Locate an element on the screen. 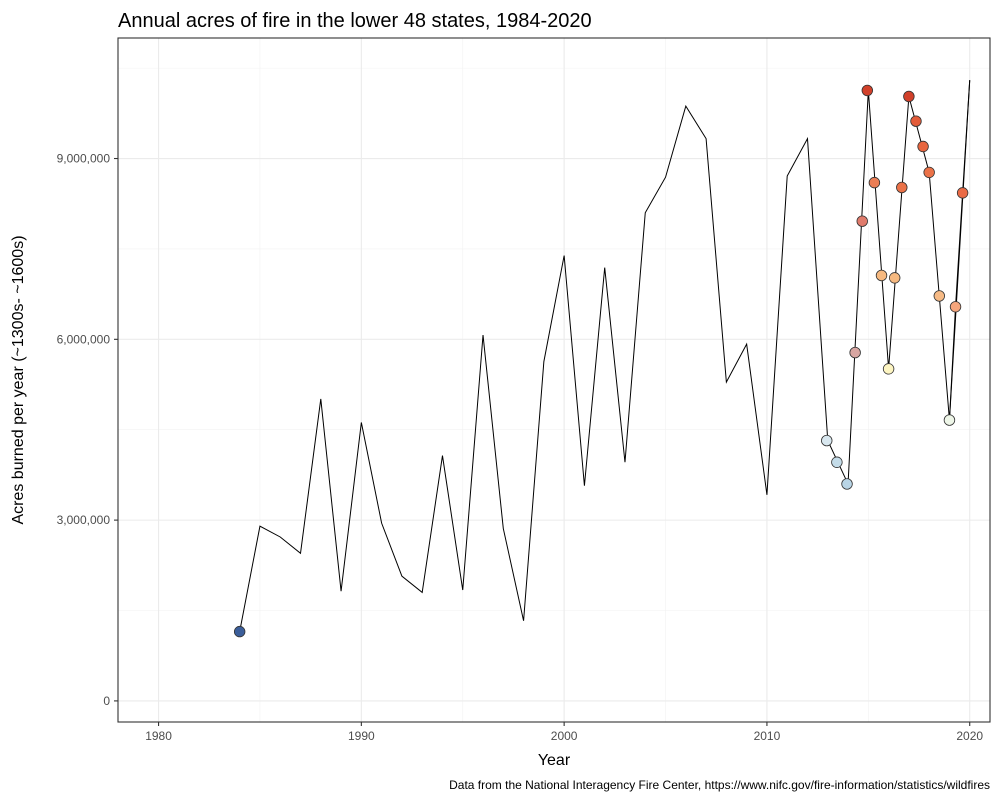 The width and height of the screenshot is (1000, 800). point-connector-line is located at coordinates (959, 250).